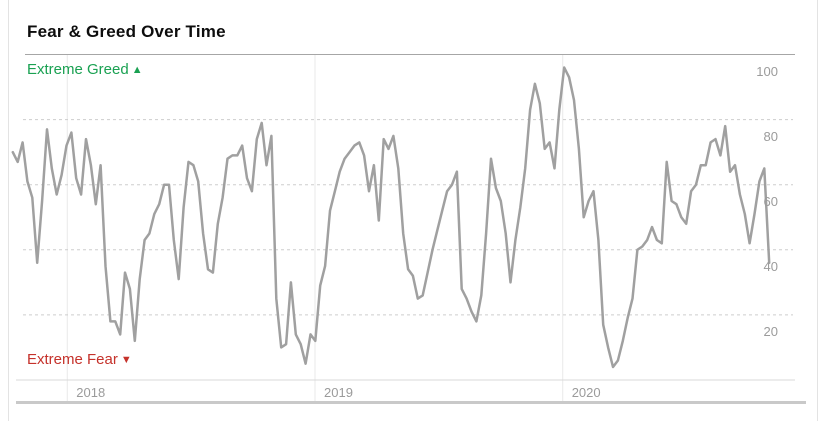 The height and width of the screenshot is (421, 821). I want to click on y-tick-label-40: 40, so click(770, 266).